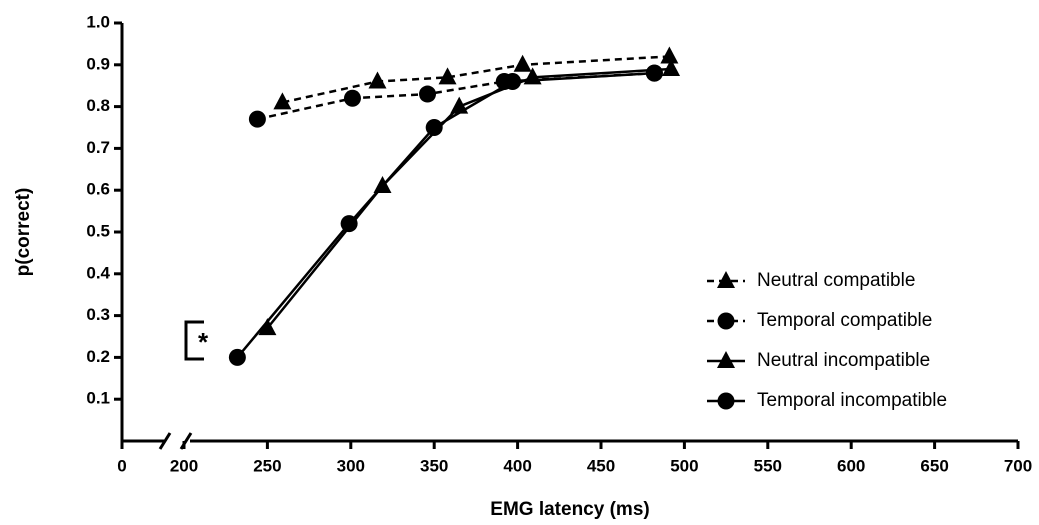  Describe the element at coordinates (934, 465) in the screenshot. I see `x-tick-label: 650` at that location.